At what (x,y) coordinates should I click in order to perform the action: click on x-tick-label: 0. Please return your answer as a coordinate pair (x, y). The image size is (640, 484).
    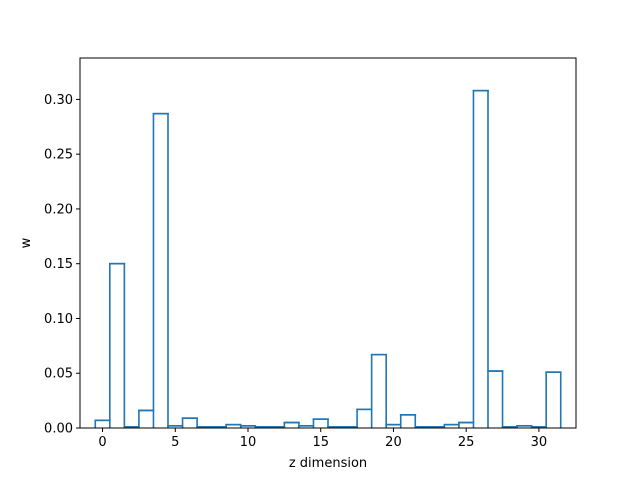
    Looking at the image, I should click on (102, 442).